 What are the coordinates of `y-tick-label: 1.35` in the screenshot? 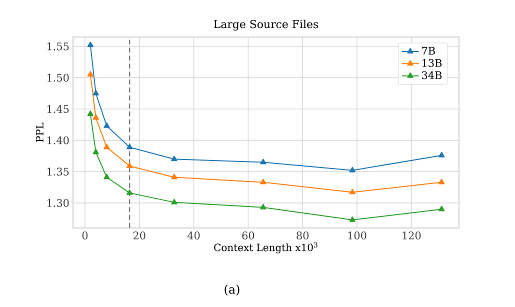 It's located at (58, 172).